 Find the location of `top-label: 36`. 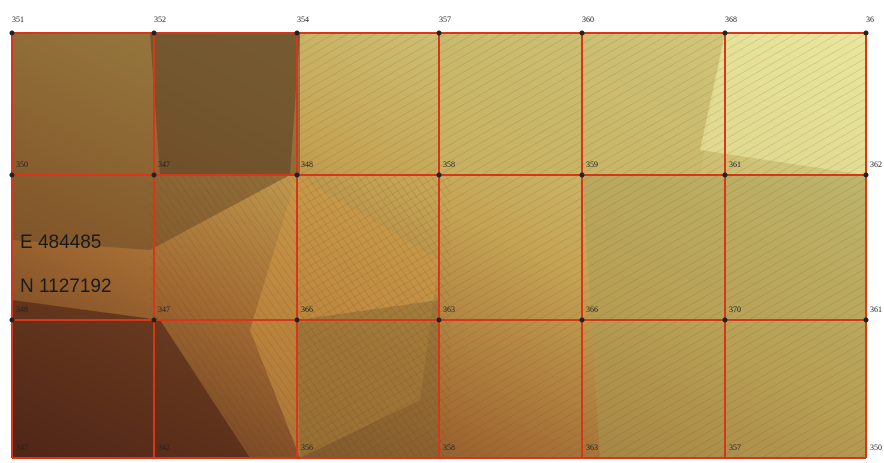

top-label: 36 is located at coordinates (870, 19).